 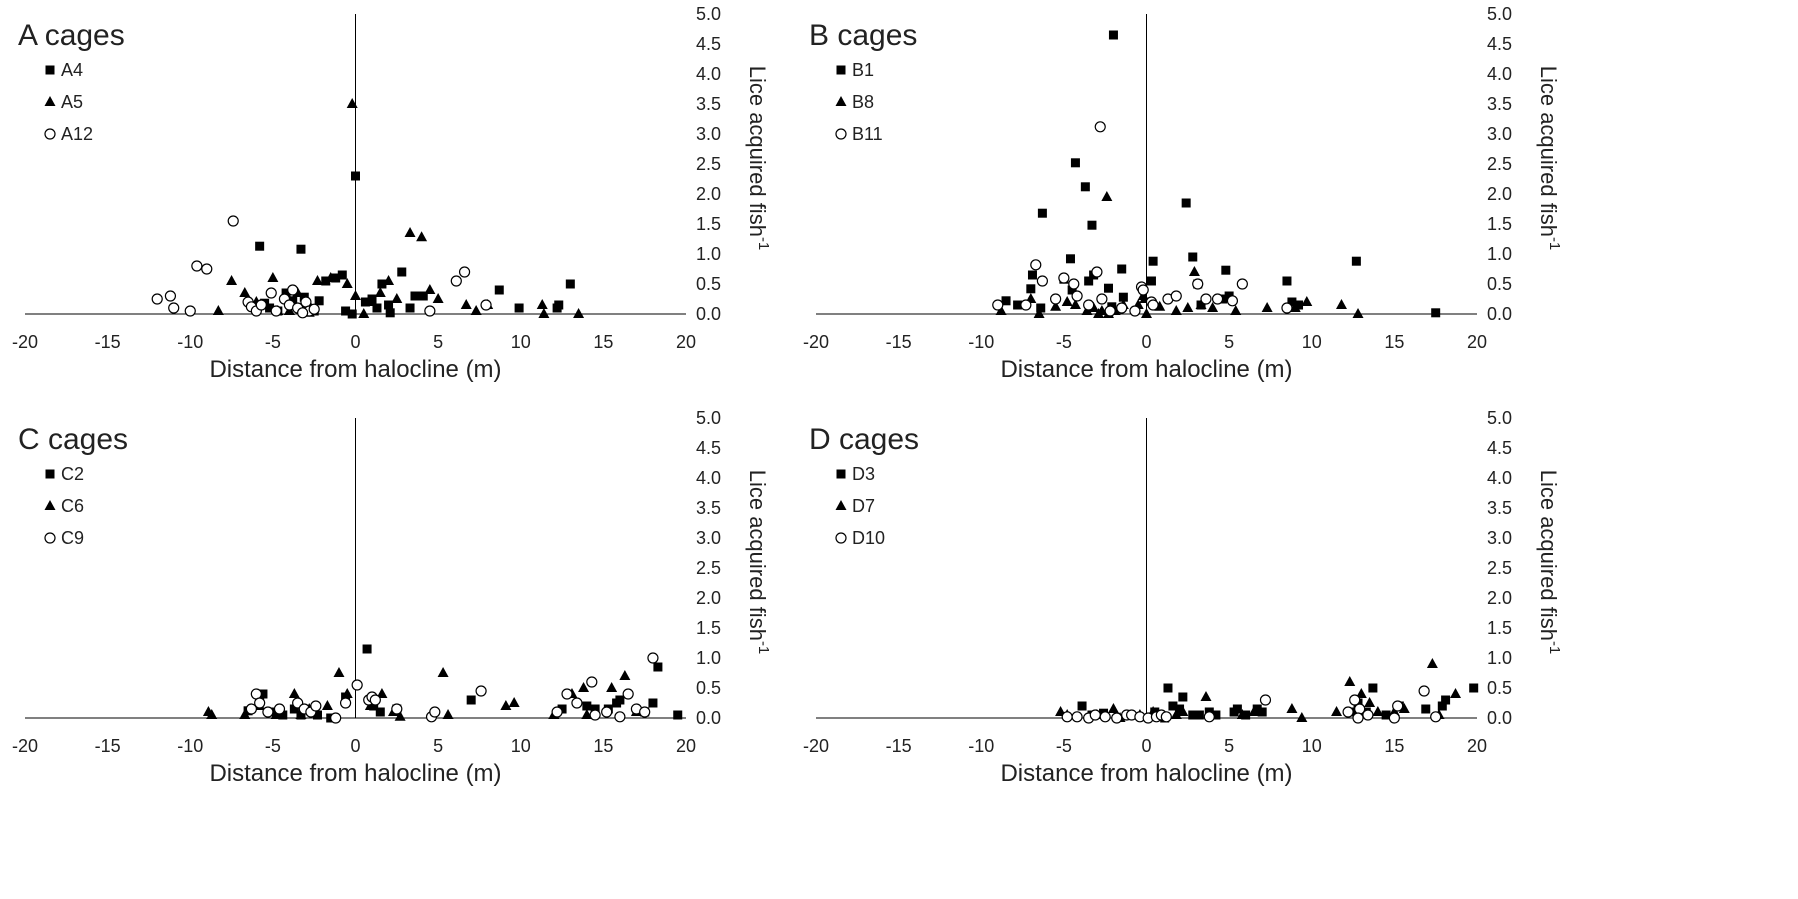 I want to click on y-tick-label: 4.0, so click(x=708, y=478).